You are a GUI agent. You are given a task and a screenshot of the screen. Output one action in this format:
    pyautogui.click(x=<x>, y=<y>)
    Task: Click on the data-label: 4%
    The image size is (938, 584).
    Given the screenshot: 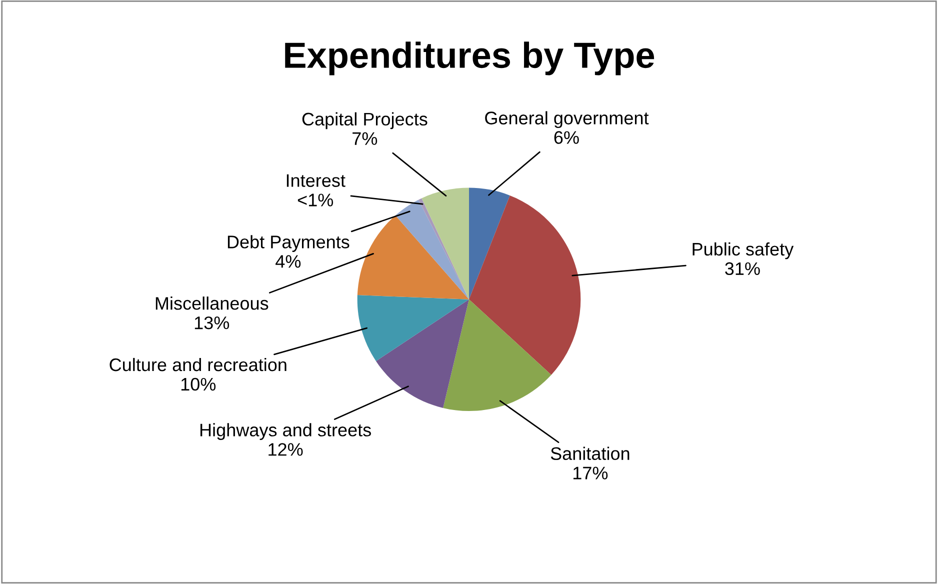 What is the action you would take?
    pyautogui.click(x=288, y=261)
    